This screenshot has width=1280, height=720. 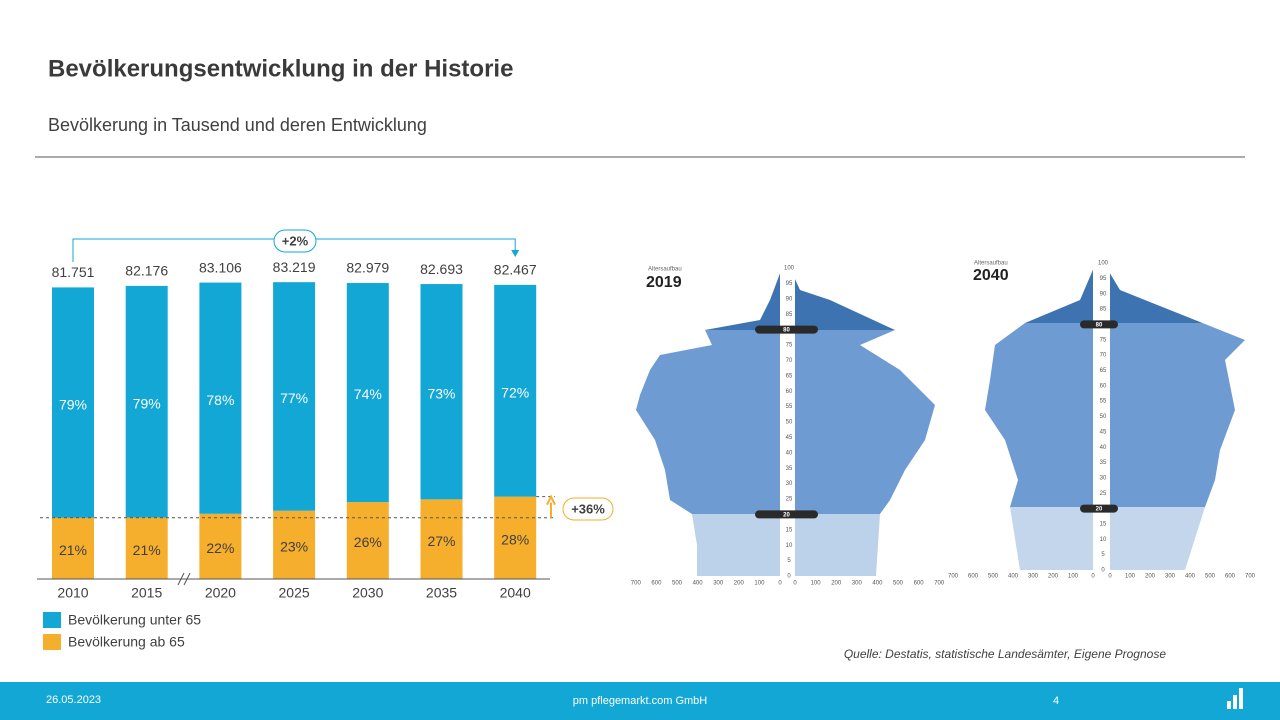 I want to click on value-label: 72%, so click(x=515, y=392).